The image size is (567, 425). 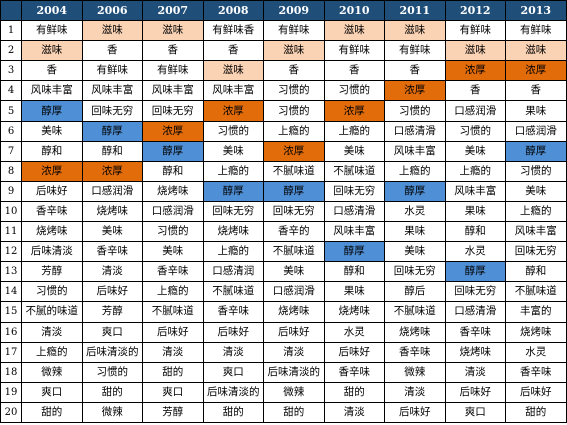 What do you see at coordinates (283, 91) in the screenshot?
I see `table-row: 4 风味丰富 风味丰富 风味丰富 风味丰富 习惯的 习惯的 浓厚香香` at bounding box center [283, 91].